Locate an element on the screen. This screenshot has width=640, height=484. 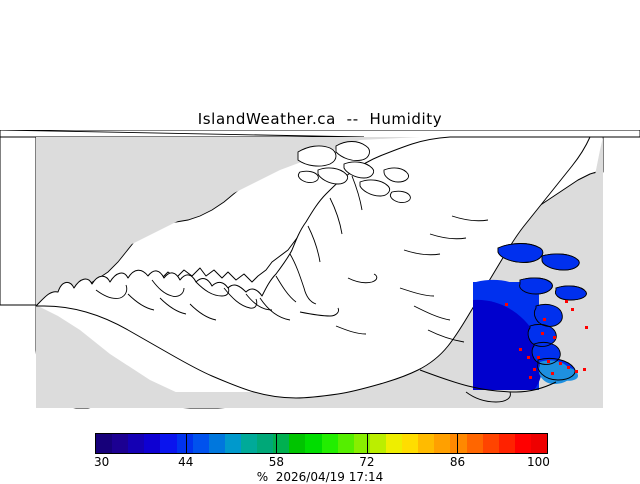
south-coast-line is located at coordinates (488, 381).